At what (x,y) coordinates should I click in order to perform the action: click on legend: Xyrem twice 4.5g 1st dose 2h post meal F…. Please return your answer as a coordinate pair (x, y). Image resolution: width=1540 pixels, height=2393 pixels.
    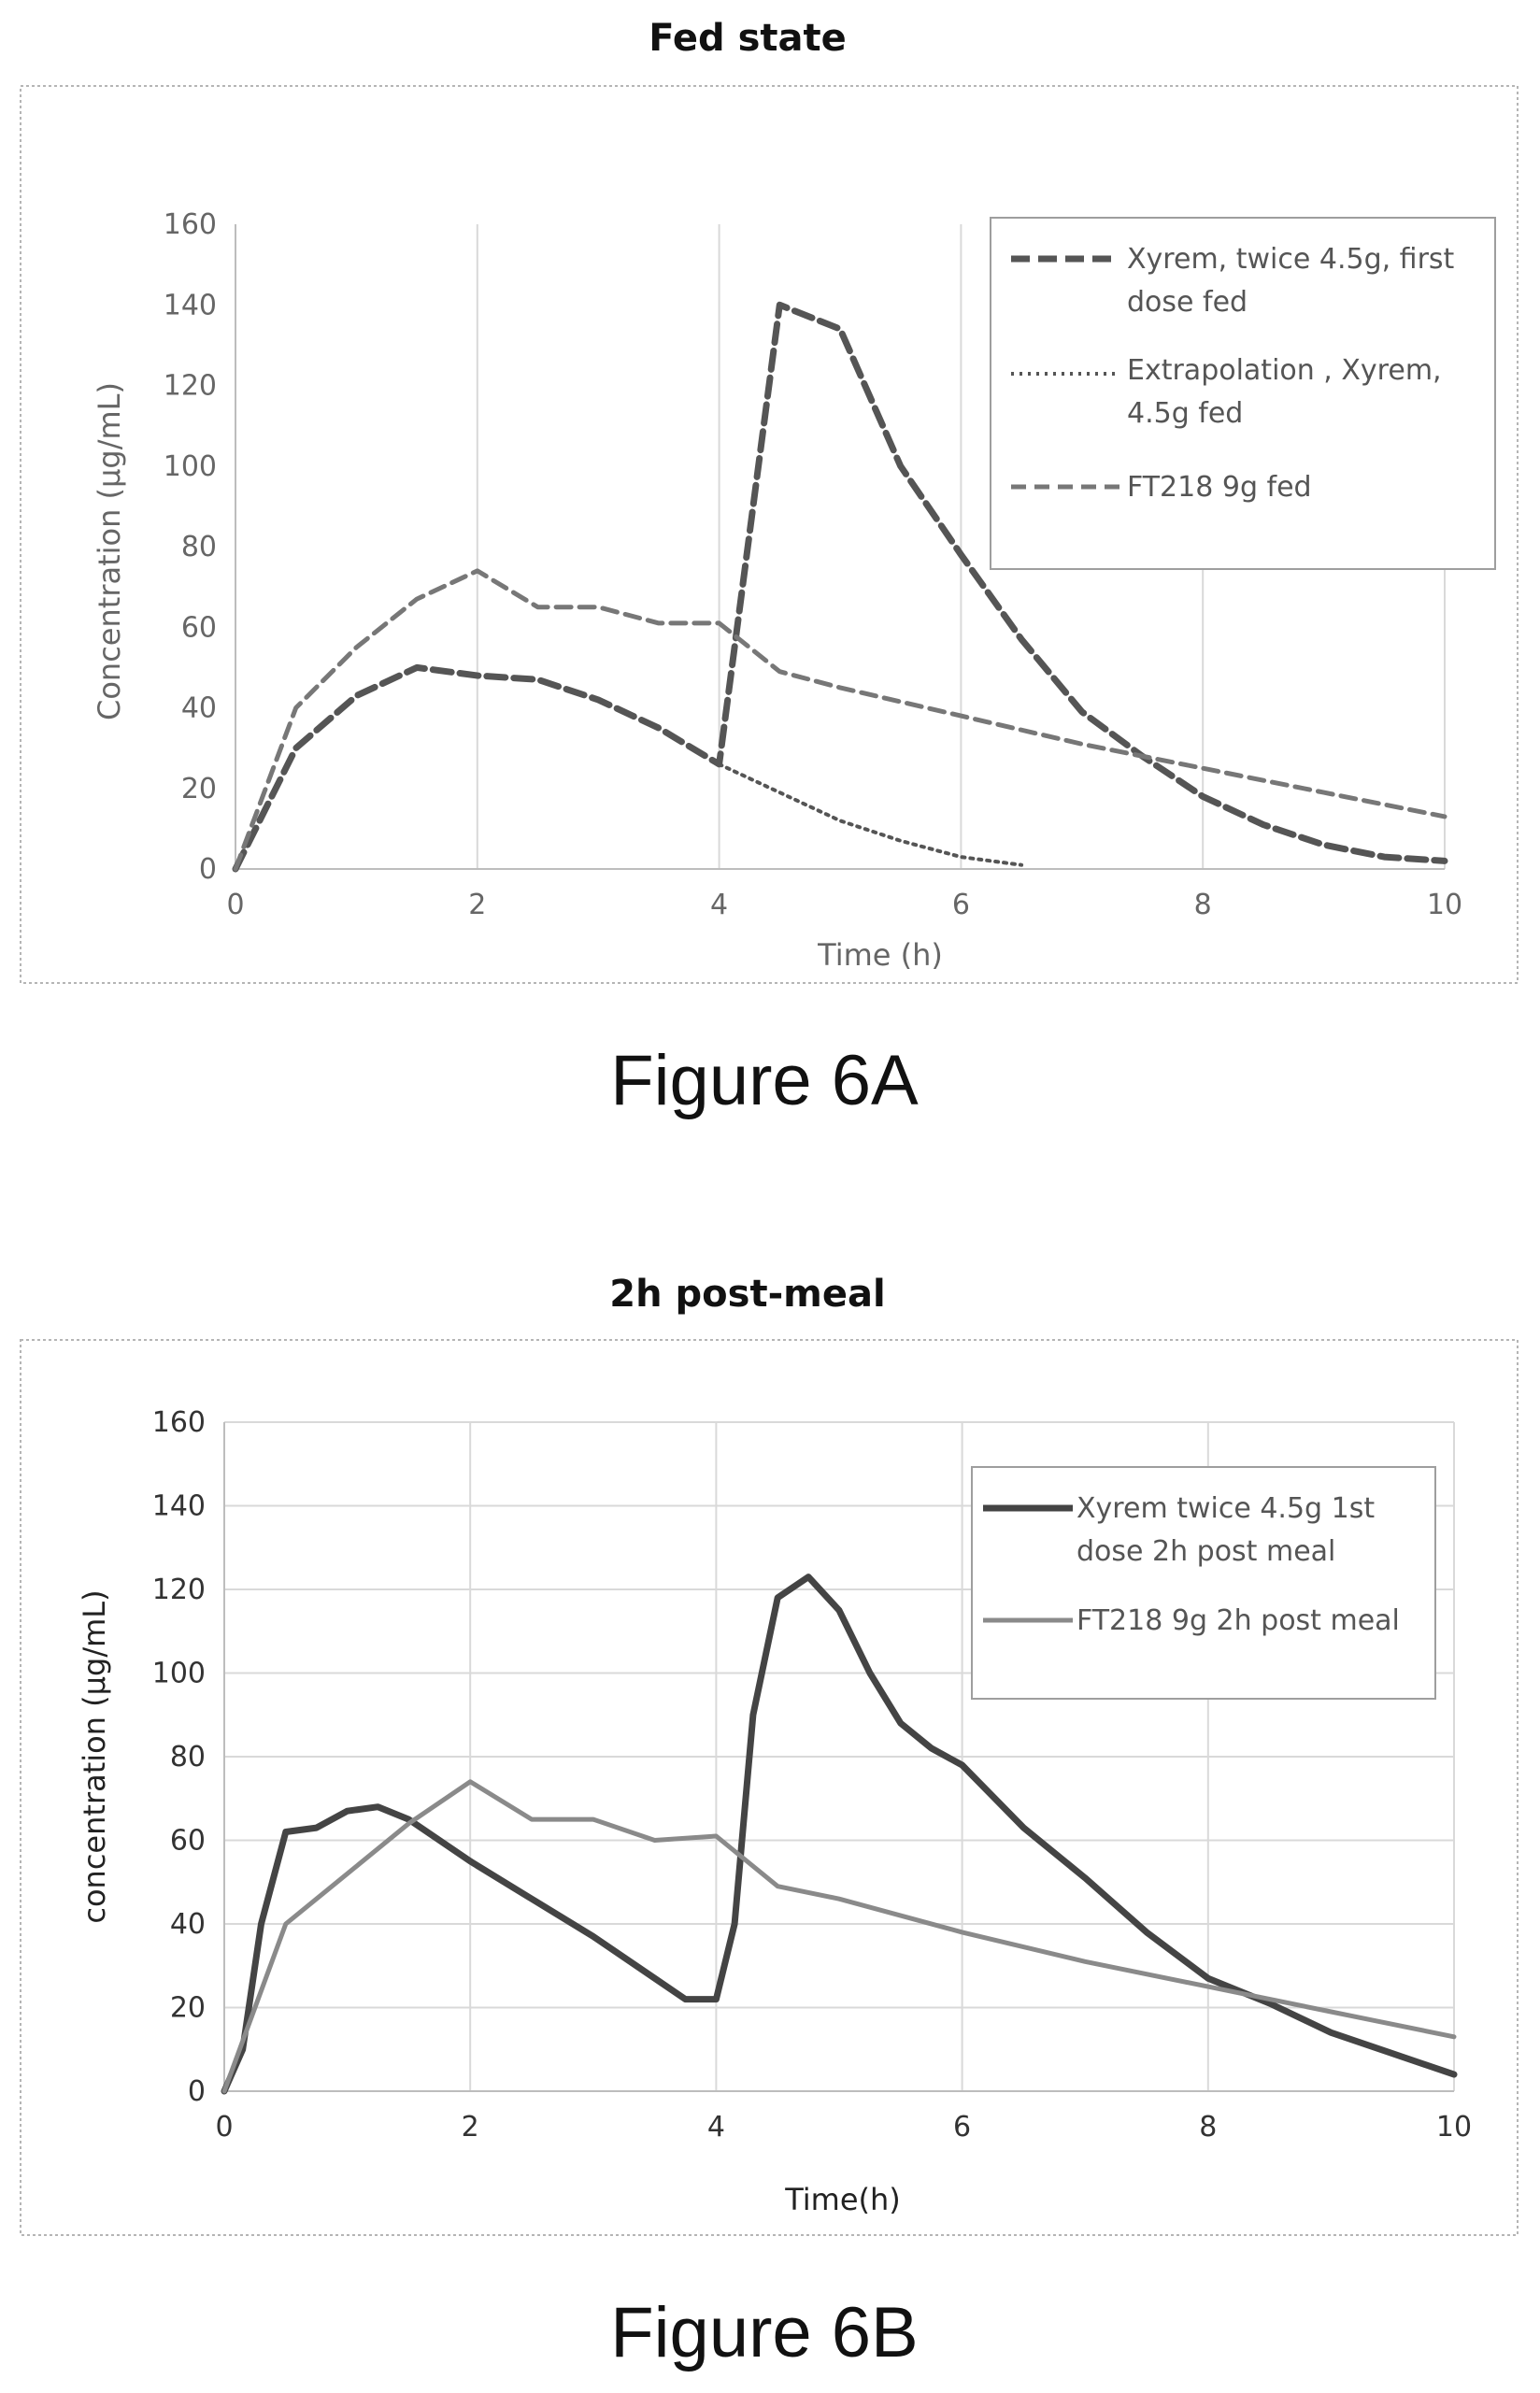
    Looking at the image, I should click on (1203, 1583).